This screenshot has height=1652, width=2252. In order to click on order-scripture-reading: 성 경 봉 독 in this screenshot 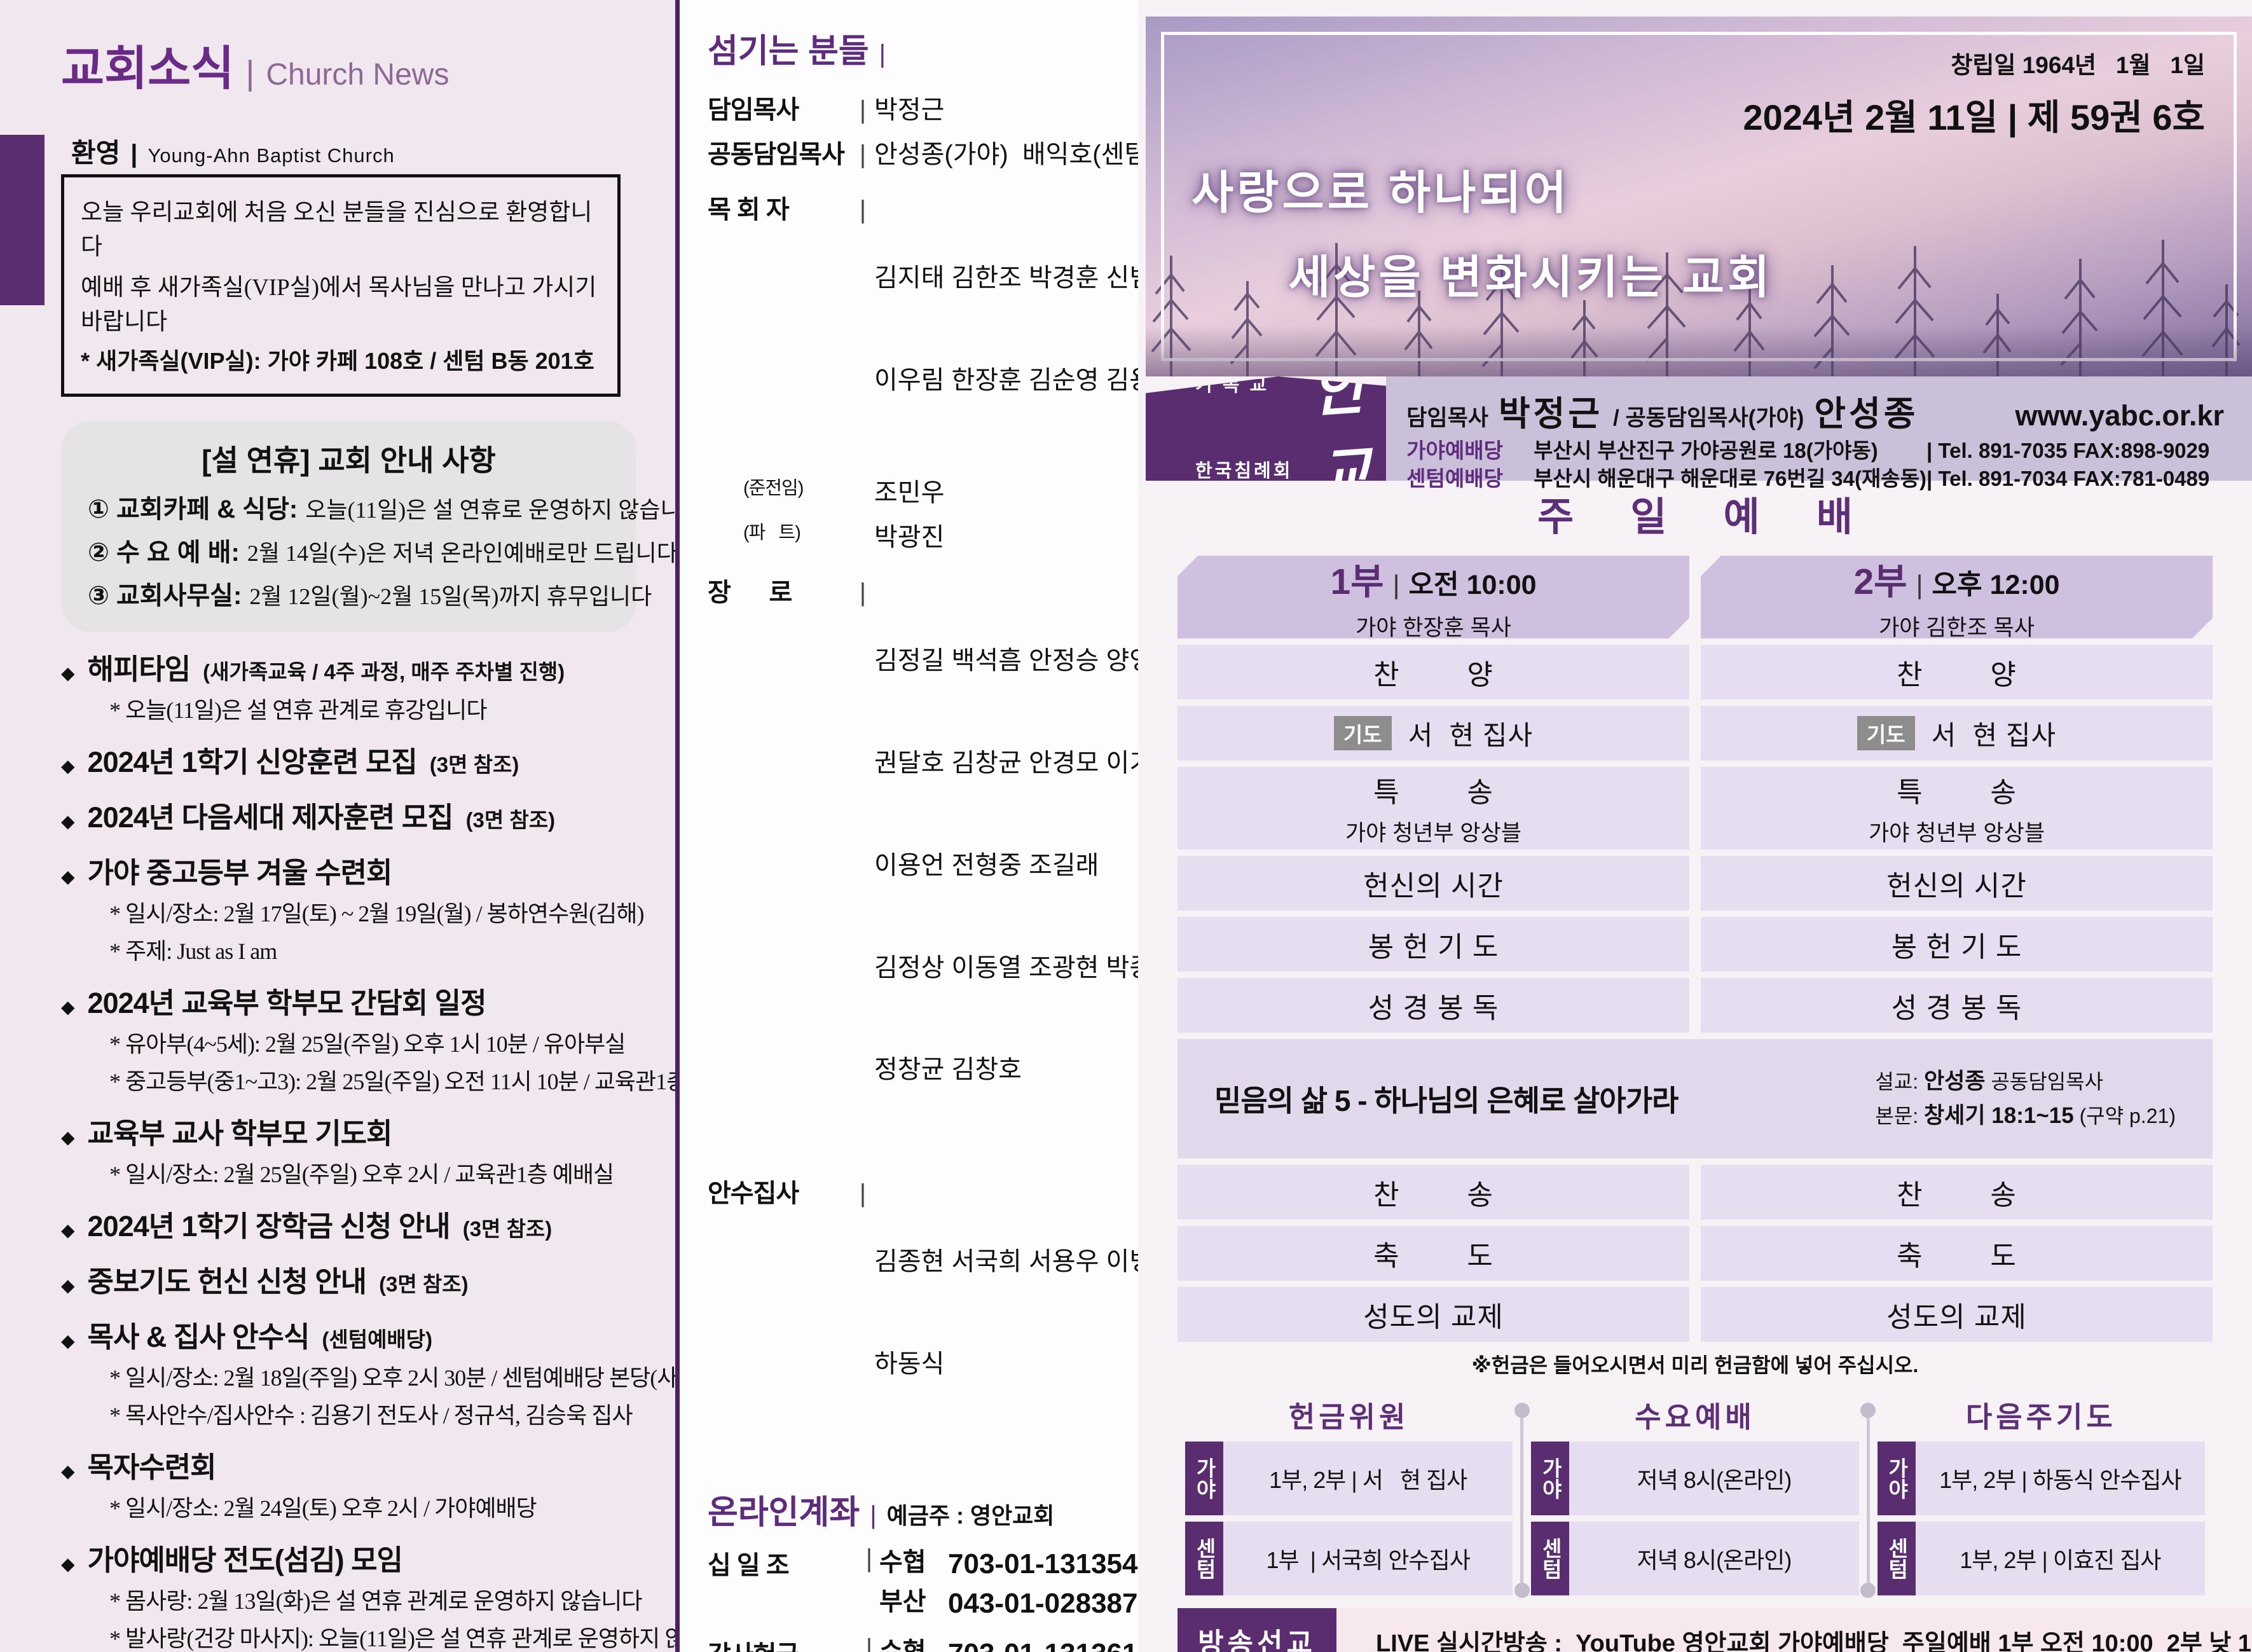, I will do `click(1433, 1005)`.